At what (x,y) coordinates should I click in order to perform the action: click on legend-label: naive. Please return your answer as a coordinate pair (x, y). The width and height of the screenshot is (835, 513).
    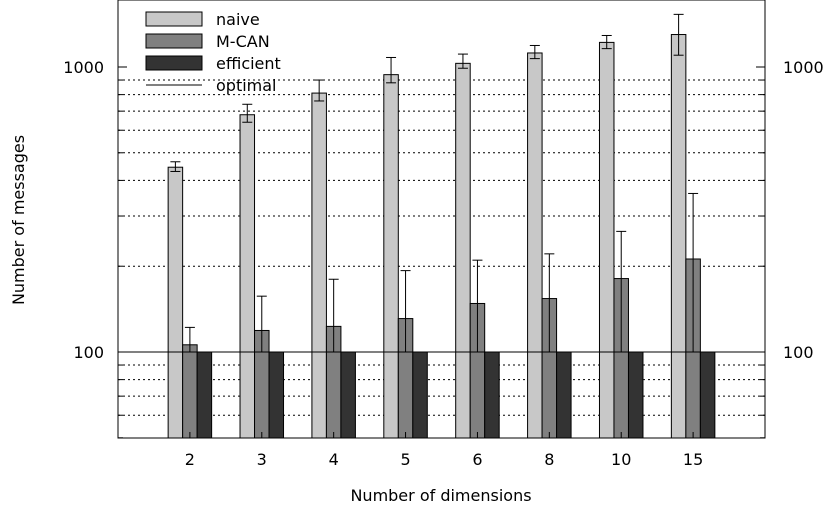
    Looking at the image, I should click on (238, 19).